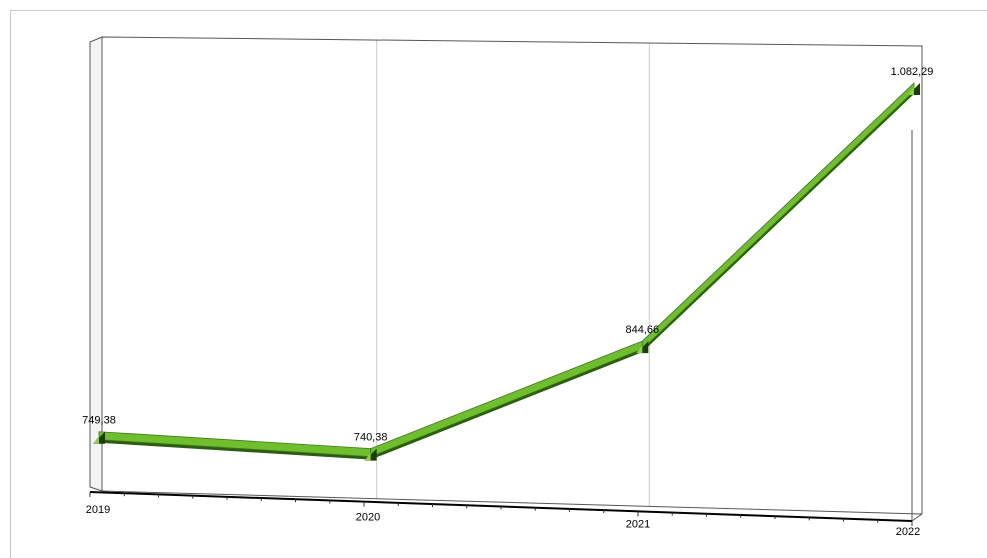 The width and height of the screenshot is (987, 558). I want to click on data-label-2022: 1.082,29, so click(912, 72).